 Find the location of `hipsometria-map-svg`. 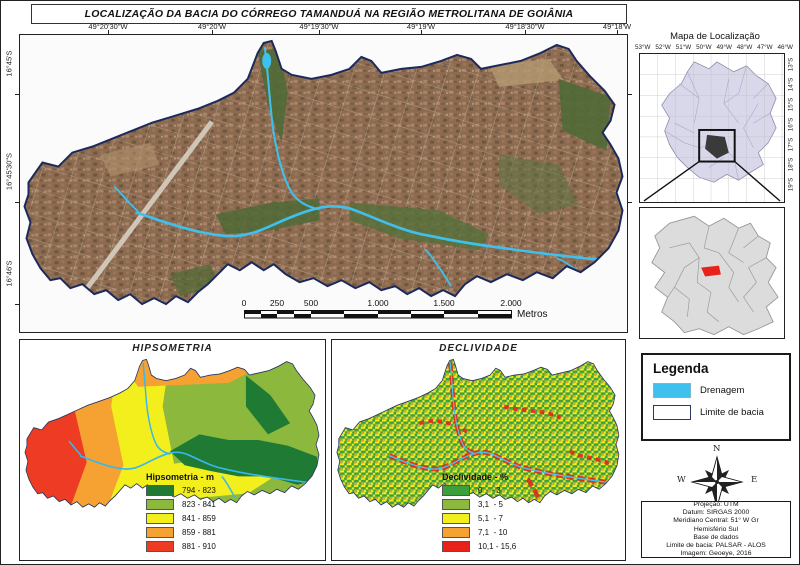

hipsometria-map-svg is located at coordinates (172, 433).